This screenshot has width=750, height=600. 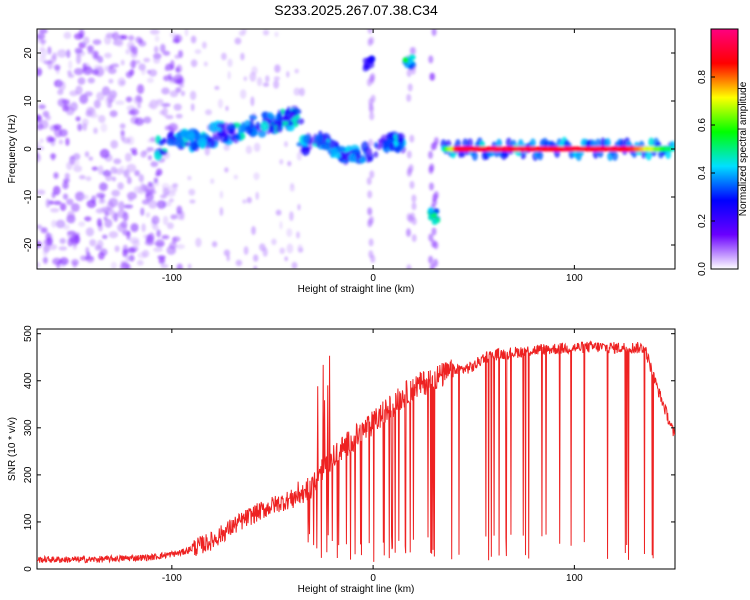 I want to click on spectrogram-xtick-label: 0, so click(x=373, y=278).